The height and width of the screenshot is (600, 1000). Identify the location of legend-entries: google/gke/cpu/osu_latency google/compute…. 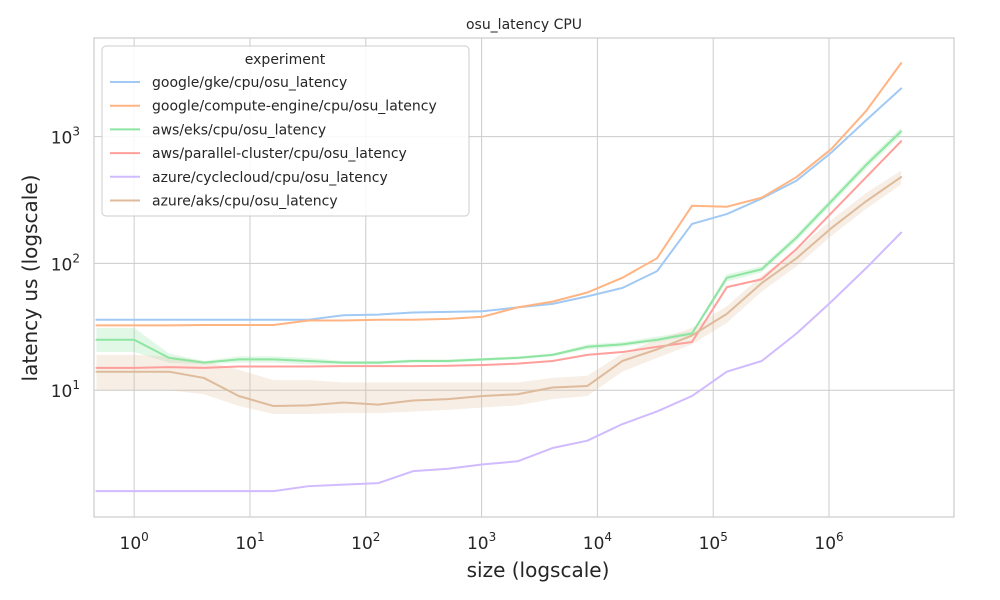
(273, 142).